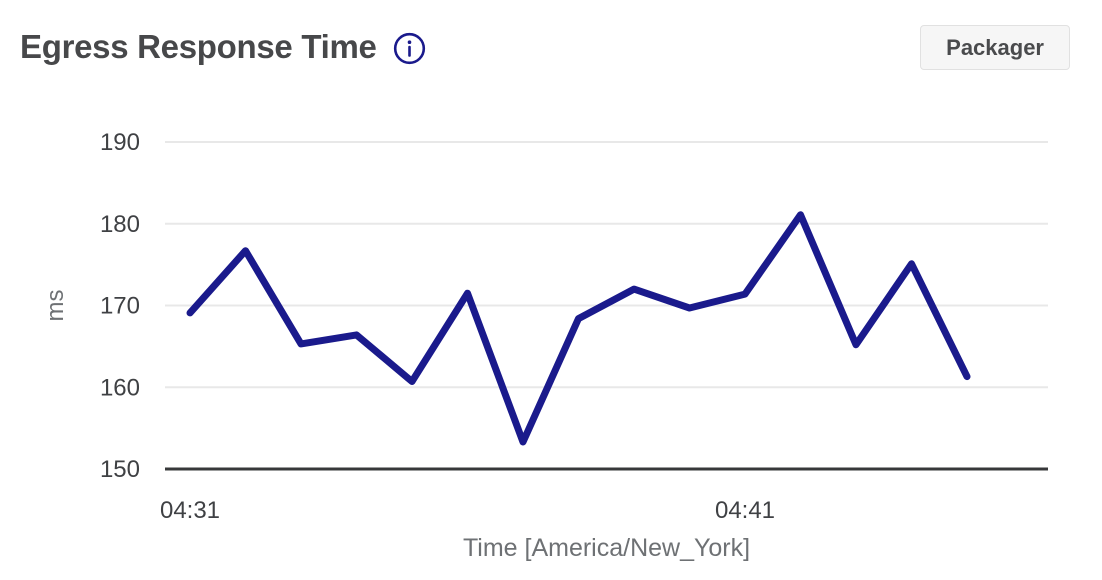 The width and height of the screenshot is (1102, 580). Describe the element at coordinates (745, 510) in the screenshot. I see `x-tick-label: 04:41` at that location.